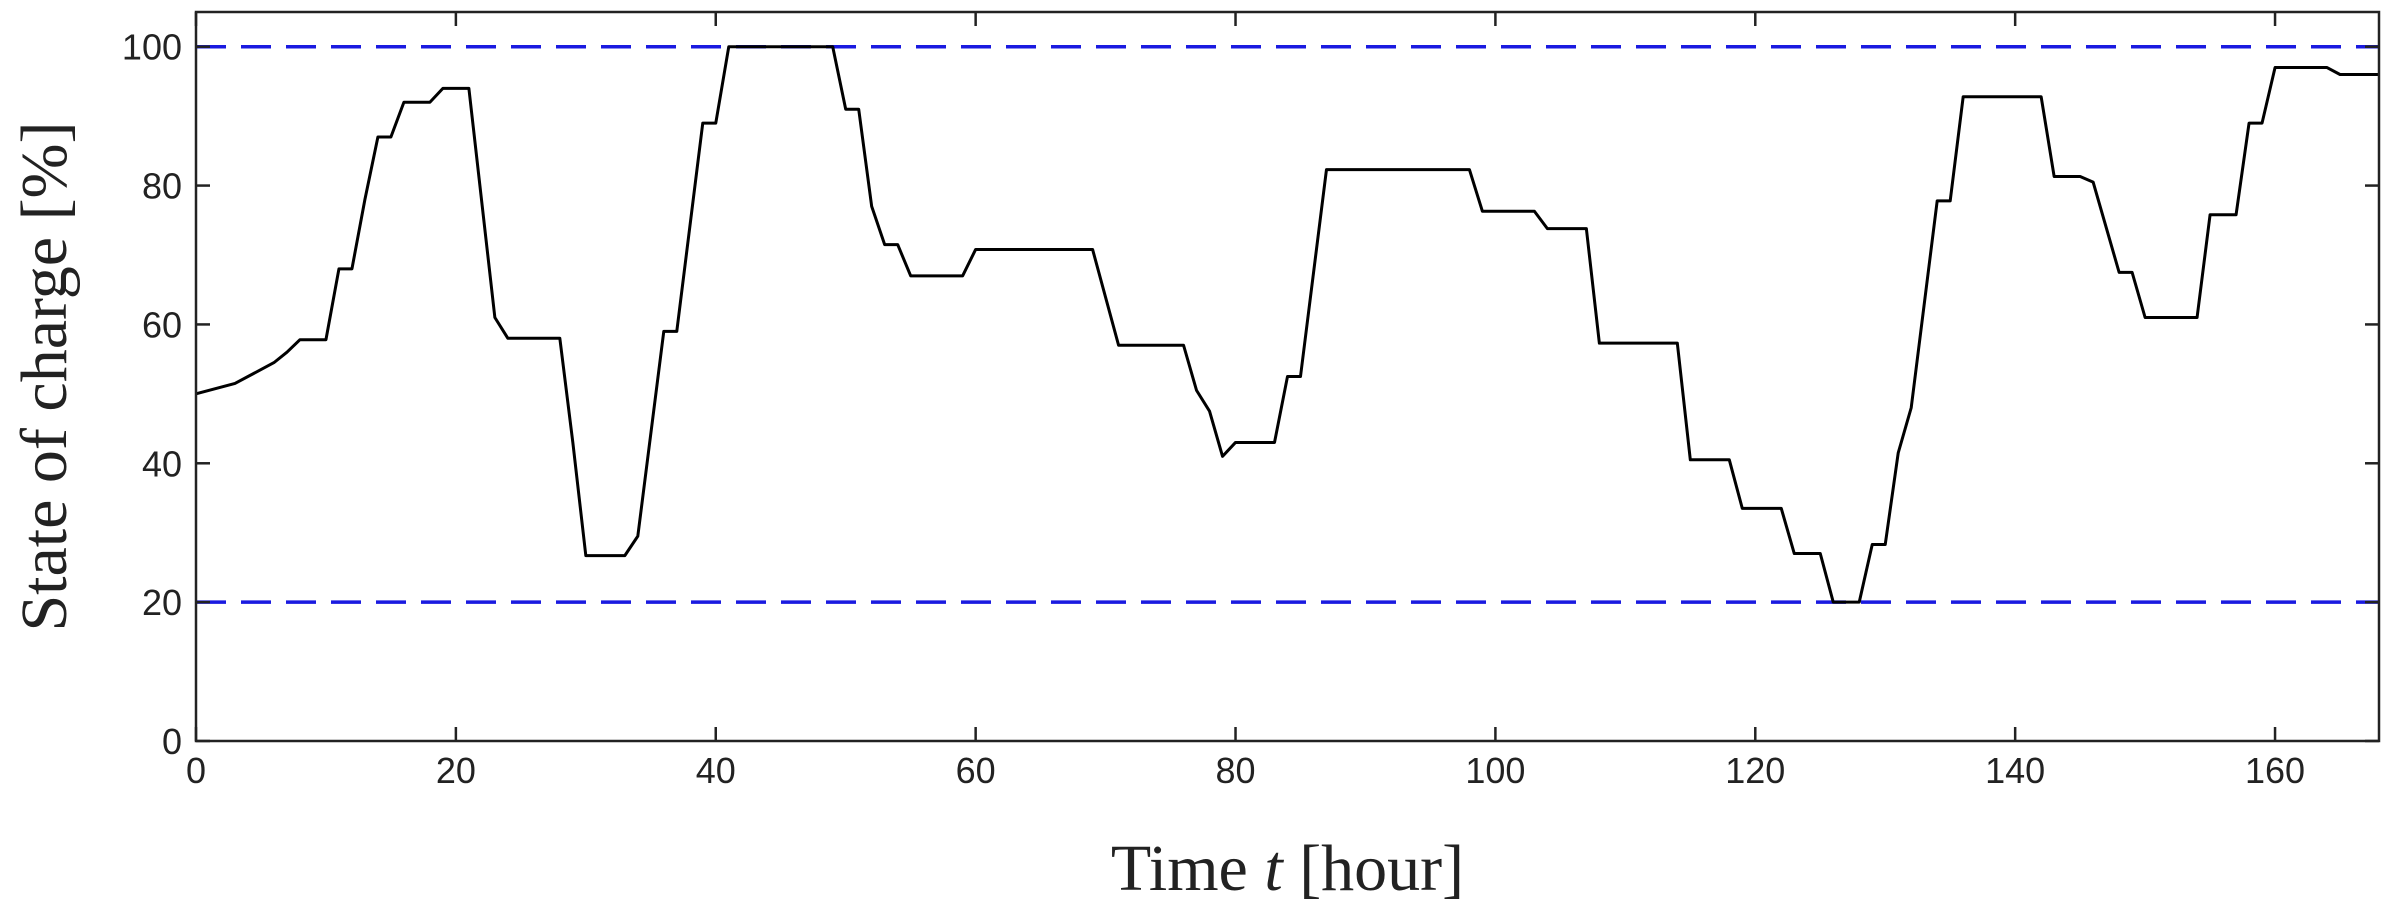 This screenshot has width=2395, height=923. What do you see at coordinates (976, 770) in the screenshot?
I see `x-tick-label-60: 60` at bounding box center [976, 770].